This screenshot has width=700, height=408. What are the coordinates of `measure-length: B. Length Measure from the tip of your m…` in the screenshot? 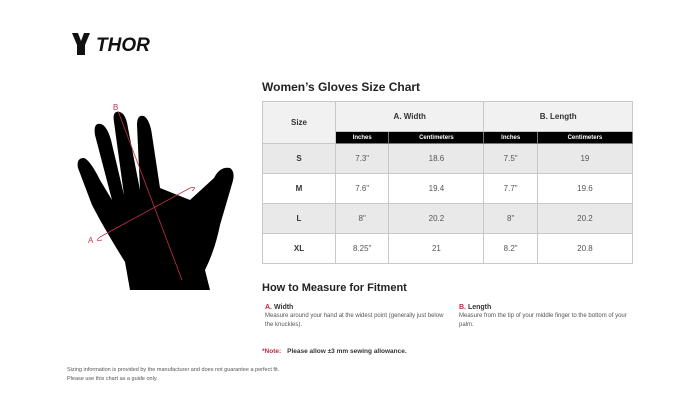 It's located at (549, 317).